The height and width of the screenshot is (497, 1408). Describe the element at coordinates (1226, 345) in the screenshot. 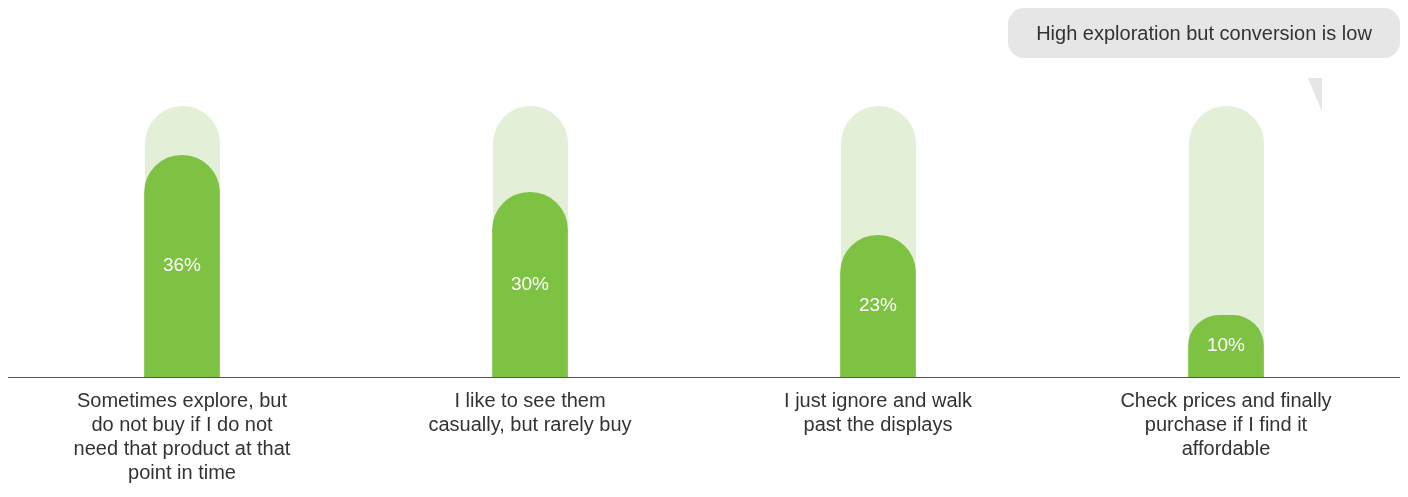

I see `data-label: 10%` at that location.